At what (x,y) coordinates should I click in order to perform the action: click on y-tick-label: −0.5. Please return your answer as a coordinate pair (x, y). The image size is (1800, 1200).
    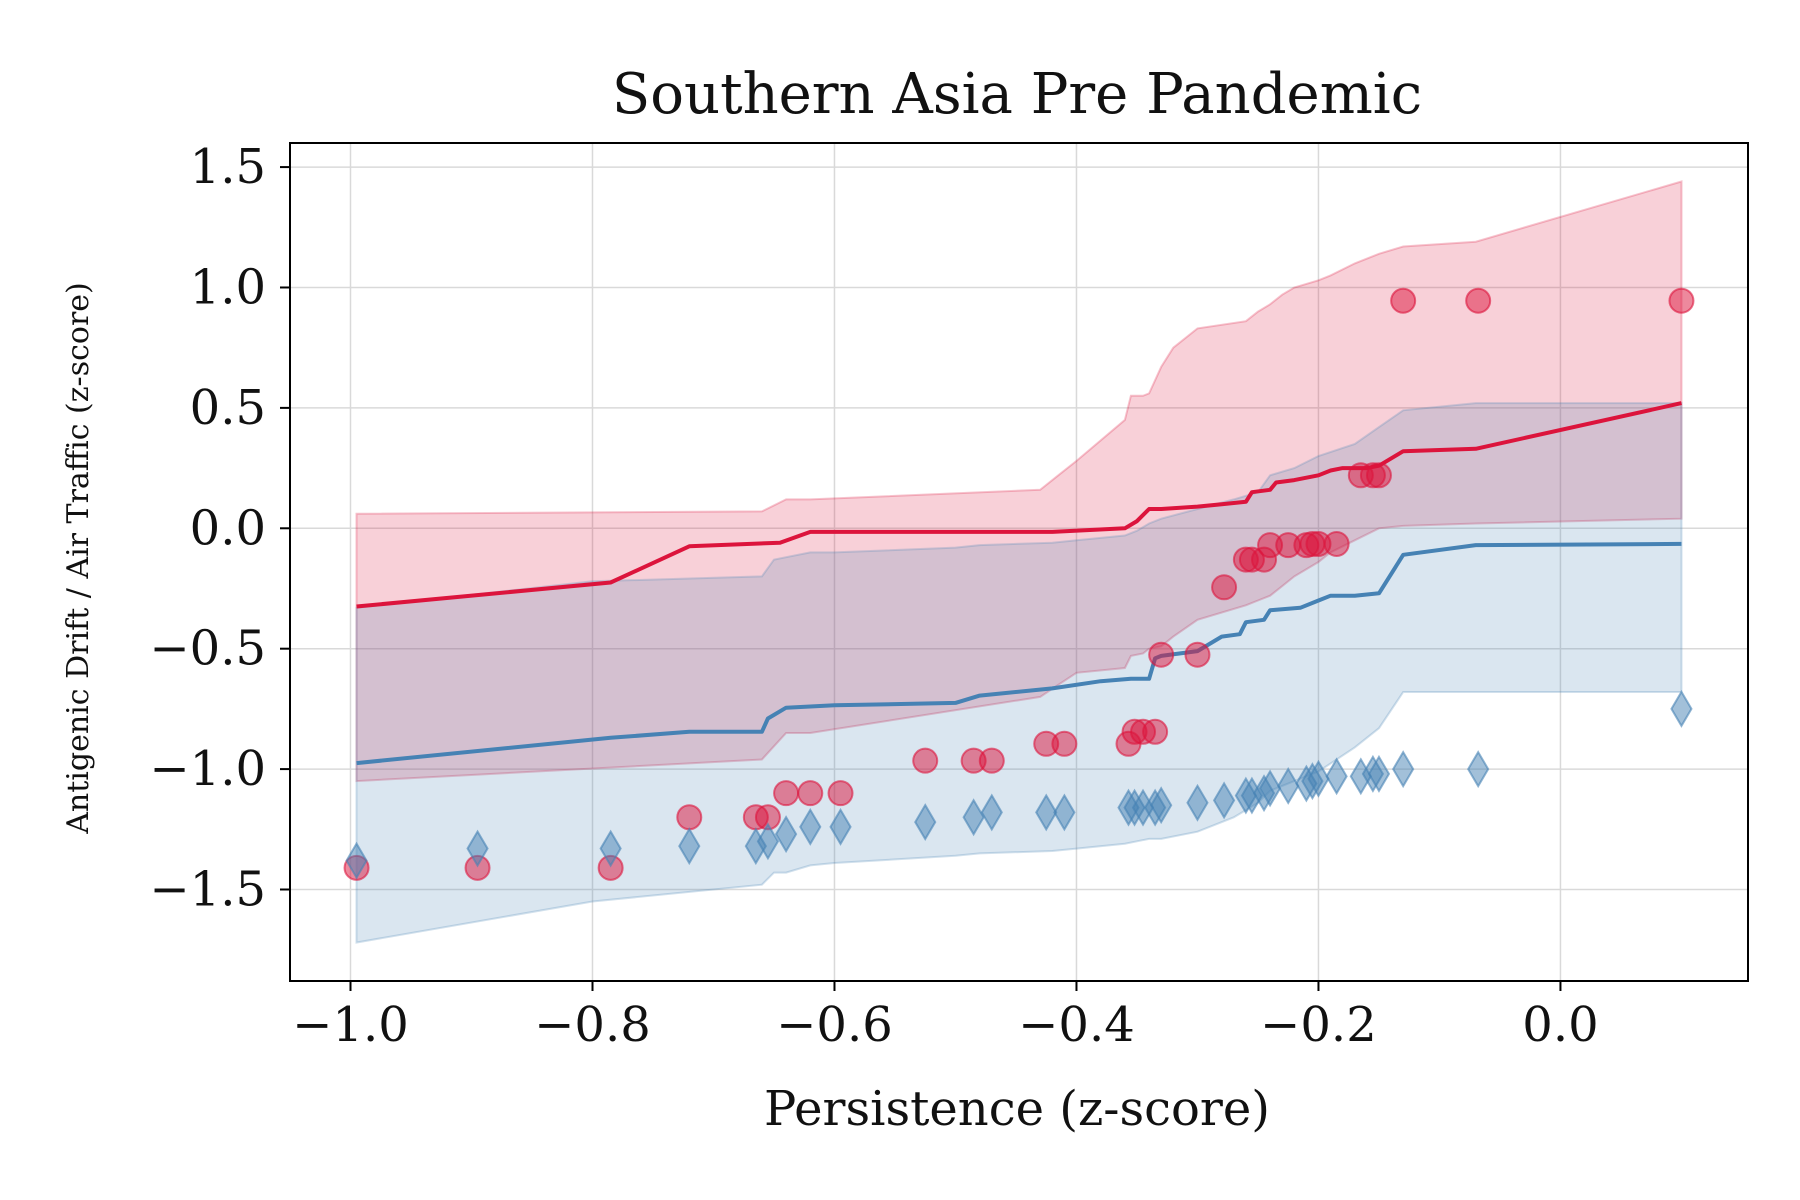
    Looking at the image, I should click on (207, 649).